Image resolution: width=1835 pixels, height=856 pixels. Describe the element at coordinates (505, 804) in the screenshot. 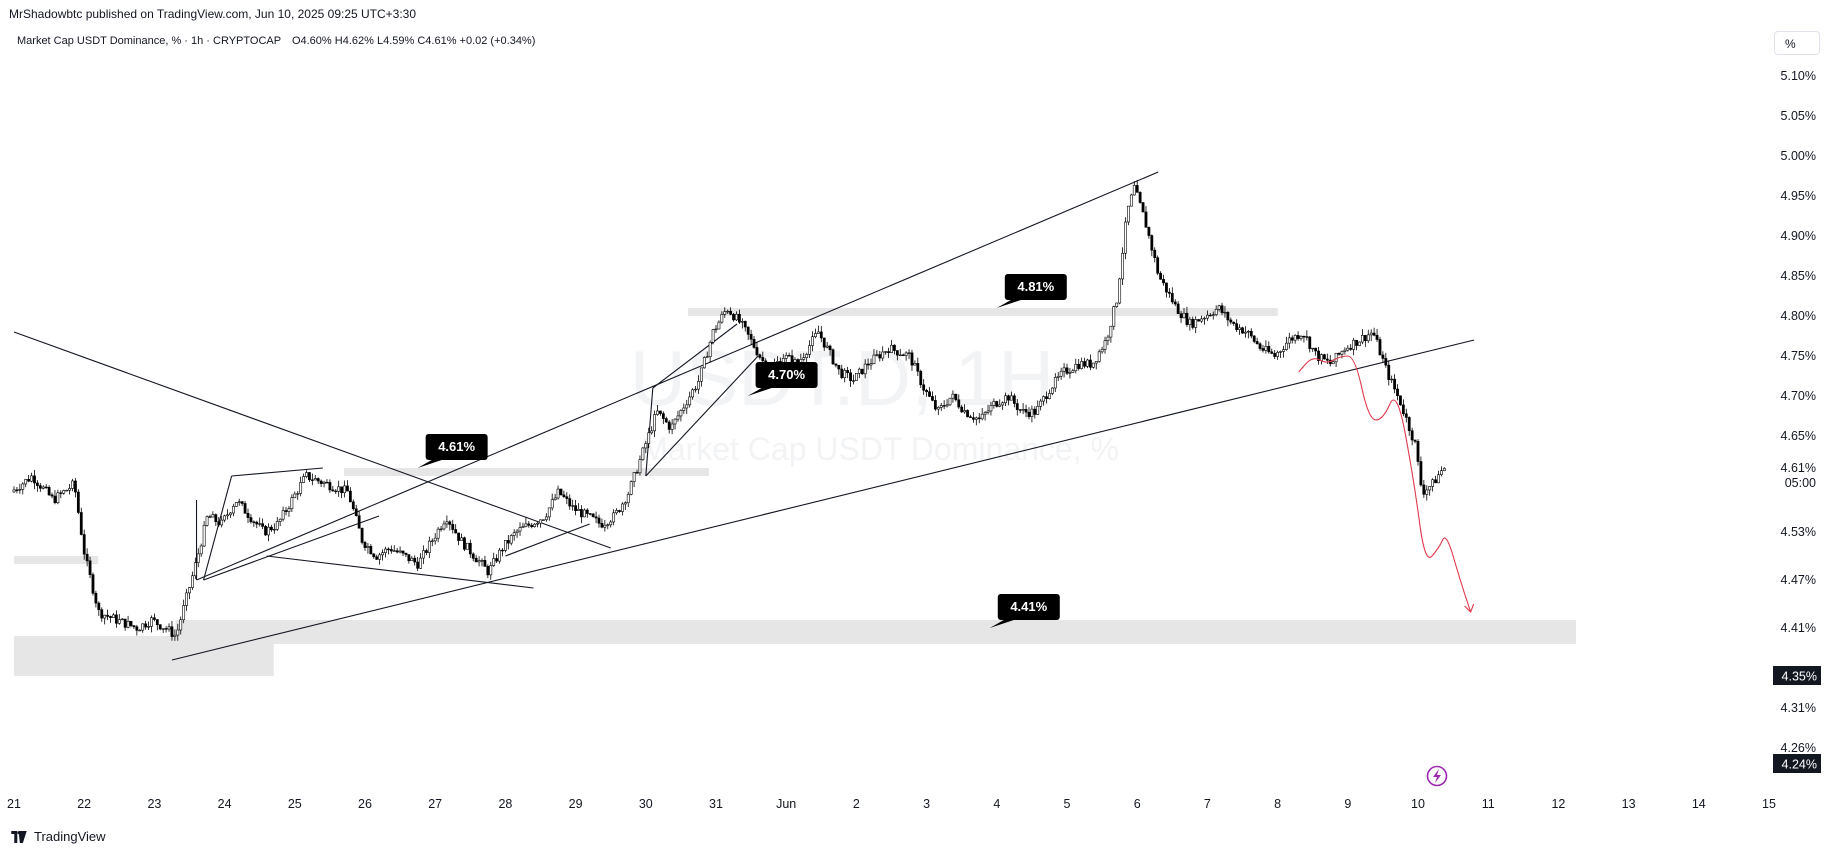

I see `x-tick-label: 28` at that location.